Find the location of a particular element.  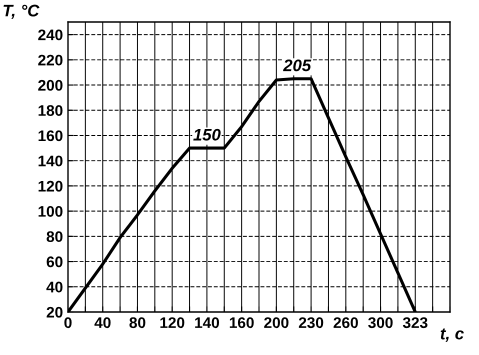

y-tick-label: 140 is located at coordinates (50, 161).